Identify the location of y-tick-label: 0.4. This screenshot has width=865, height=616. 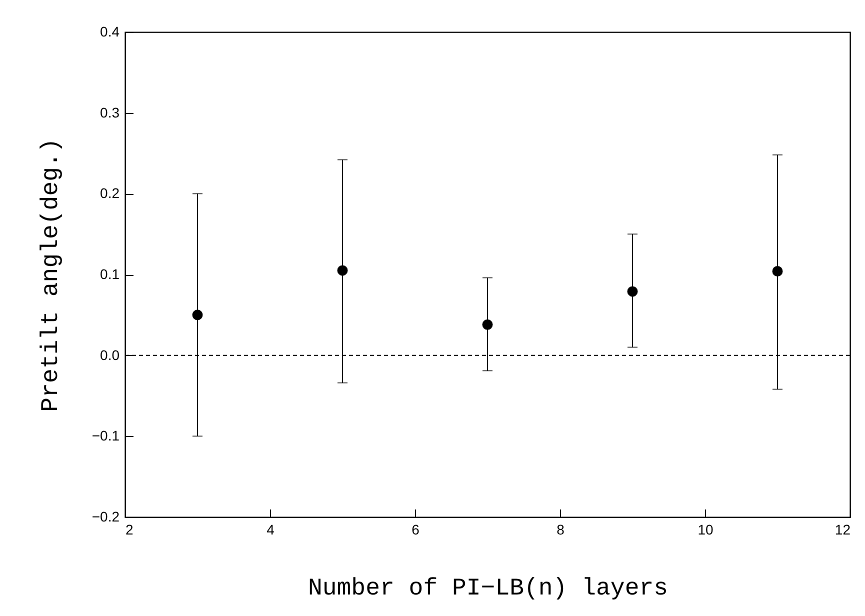
(110, 32).